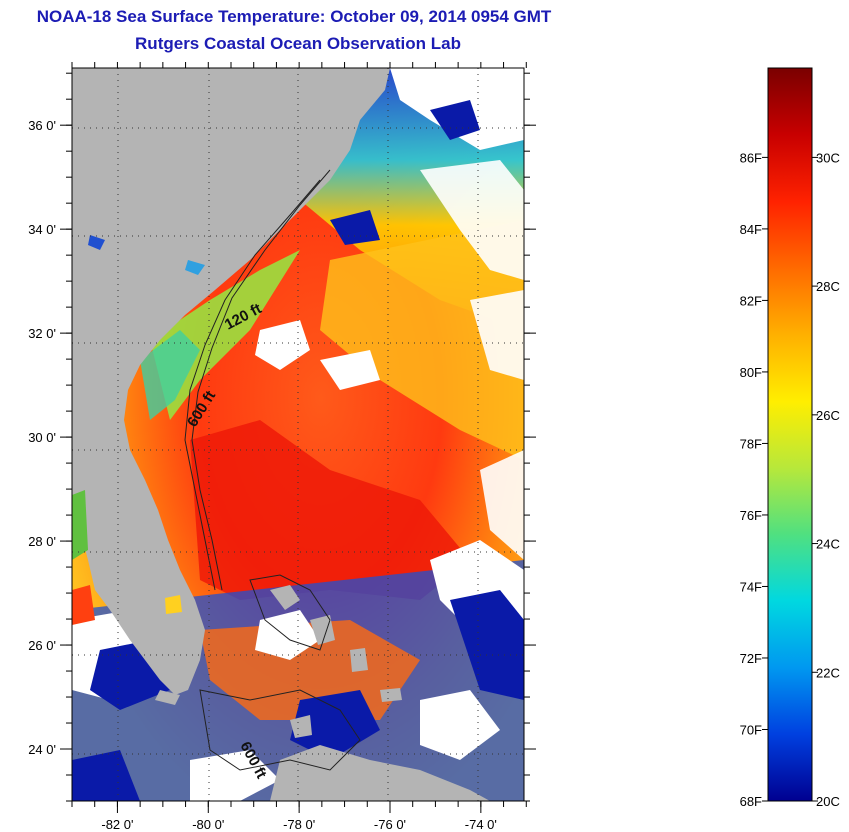 The width and height of the screenshot is (849, 832). I want to click on colorbar-f-label: 76F, so click(751, 515).